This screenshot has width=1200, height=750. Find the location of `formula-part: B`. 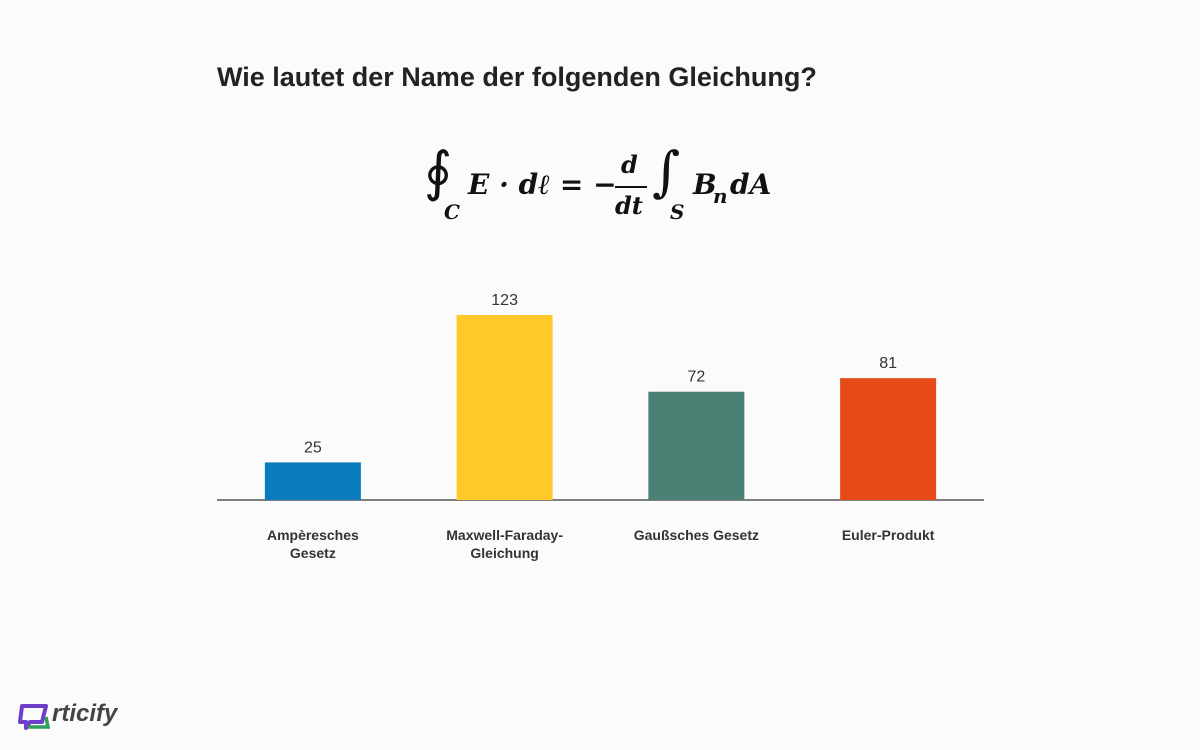

formula-part: B is located at coordinates (705, 184).